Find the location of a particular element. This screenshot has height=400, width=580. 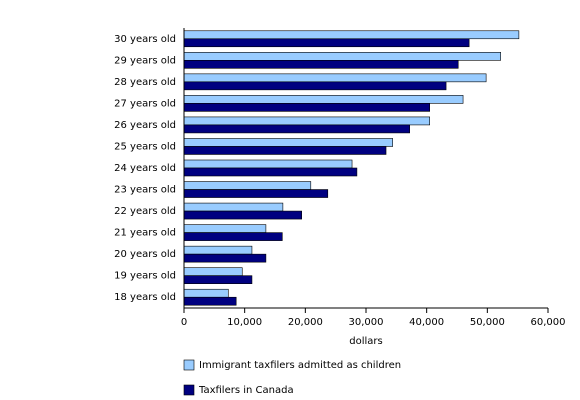

y-tick-label: 23 years old is located at coordinates (145, 190).